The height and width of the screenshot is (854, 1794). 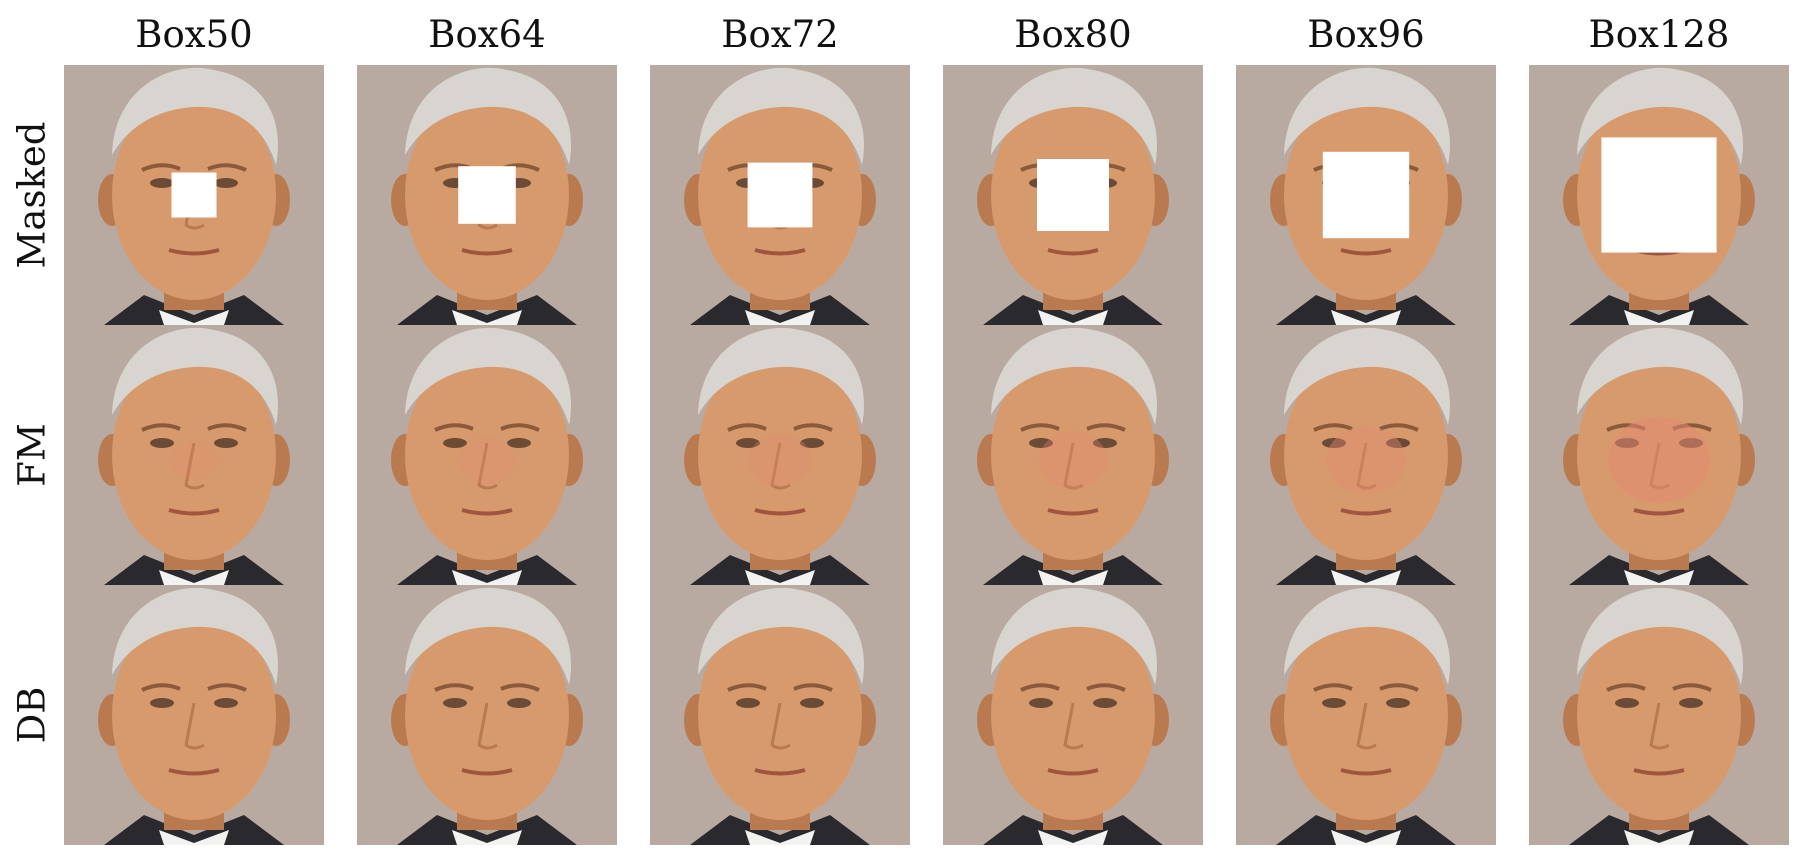 What do you see at coordinates (32, 715) in the screenshot?
I see `row-label-db: DB` at bounding box center [32, 715].